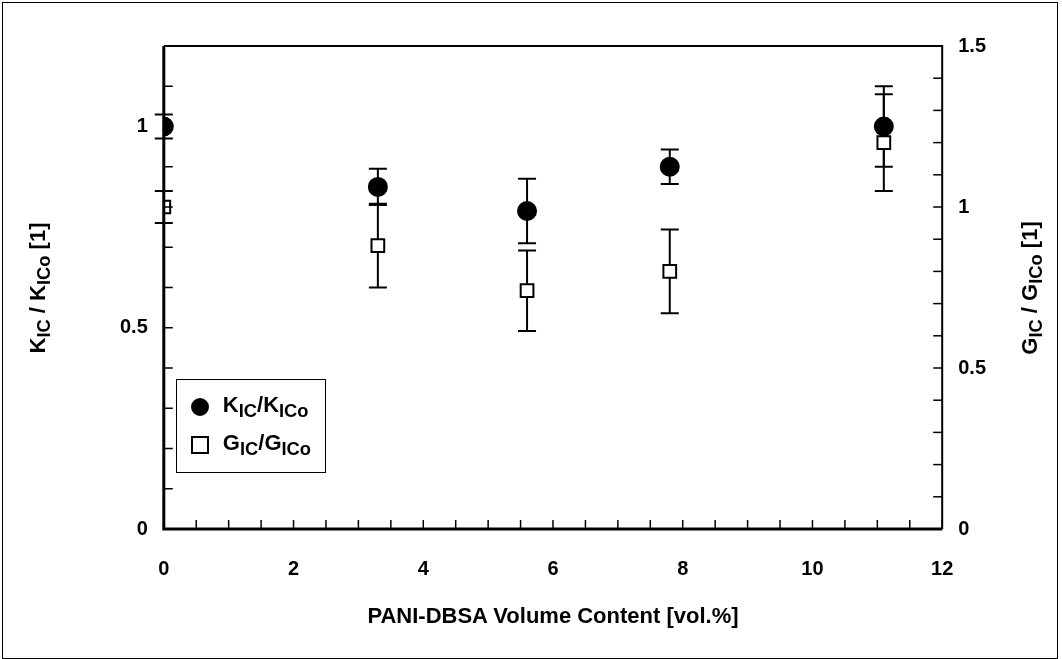 This screenshot has width=1062, height=659. I want to click on y2-tick-label: 1, so click(964, 205).